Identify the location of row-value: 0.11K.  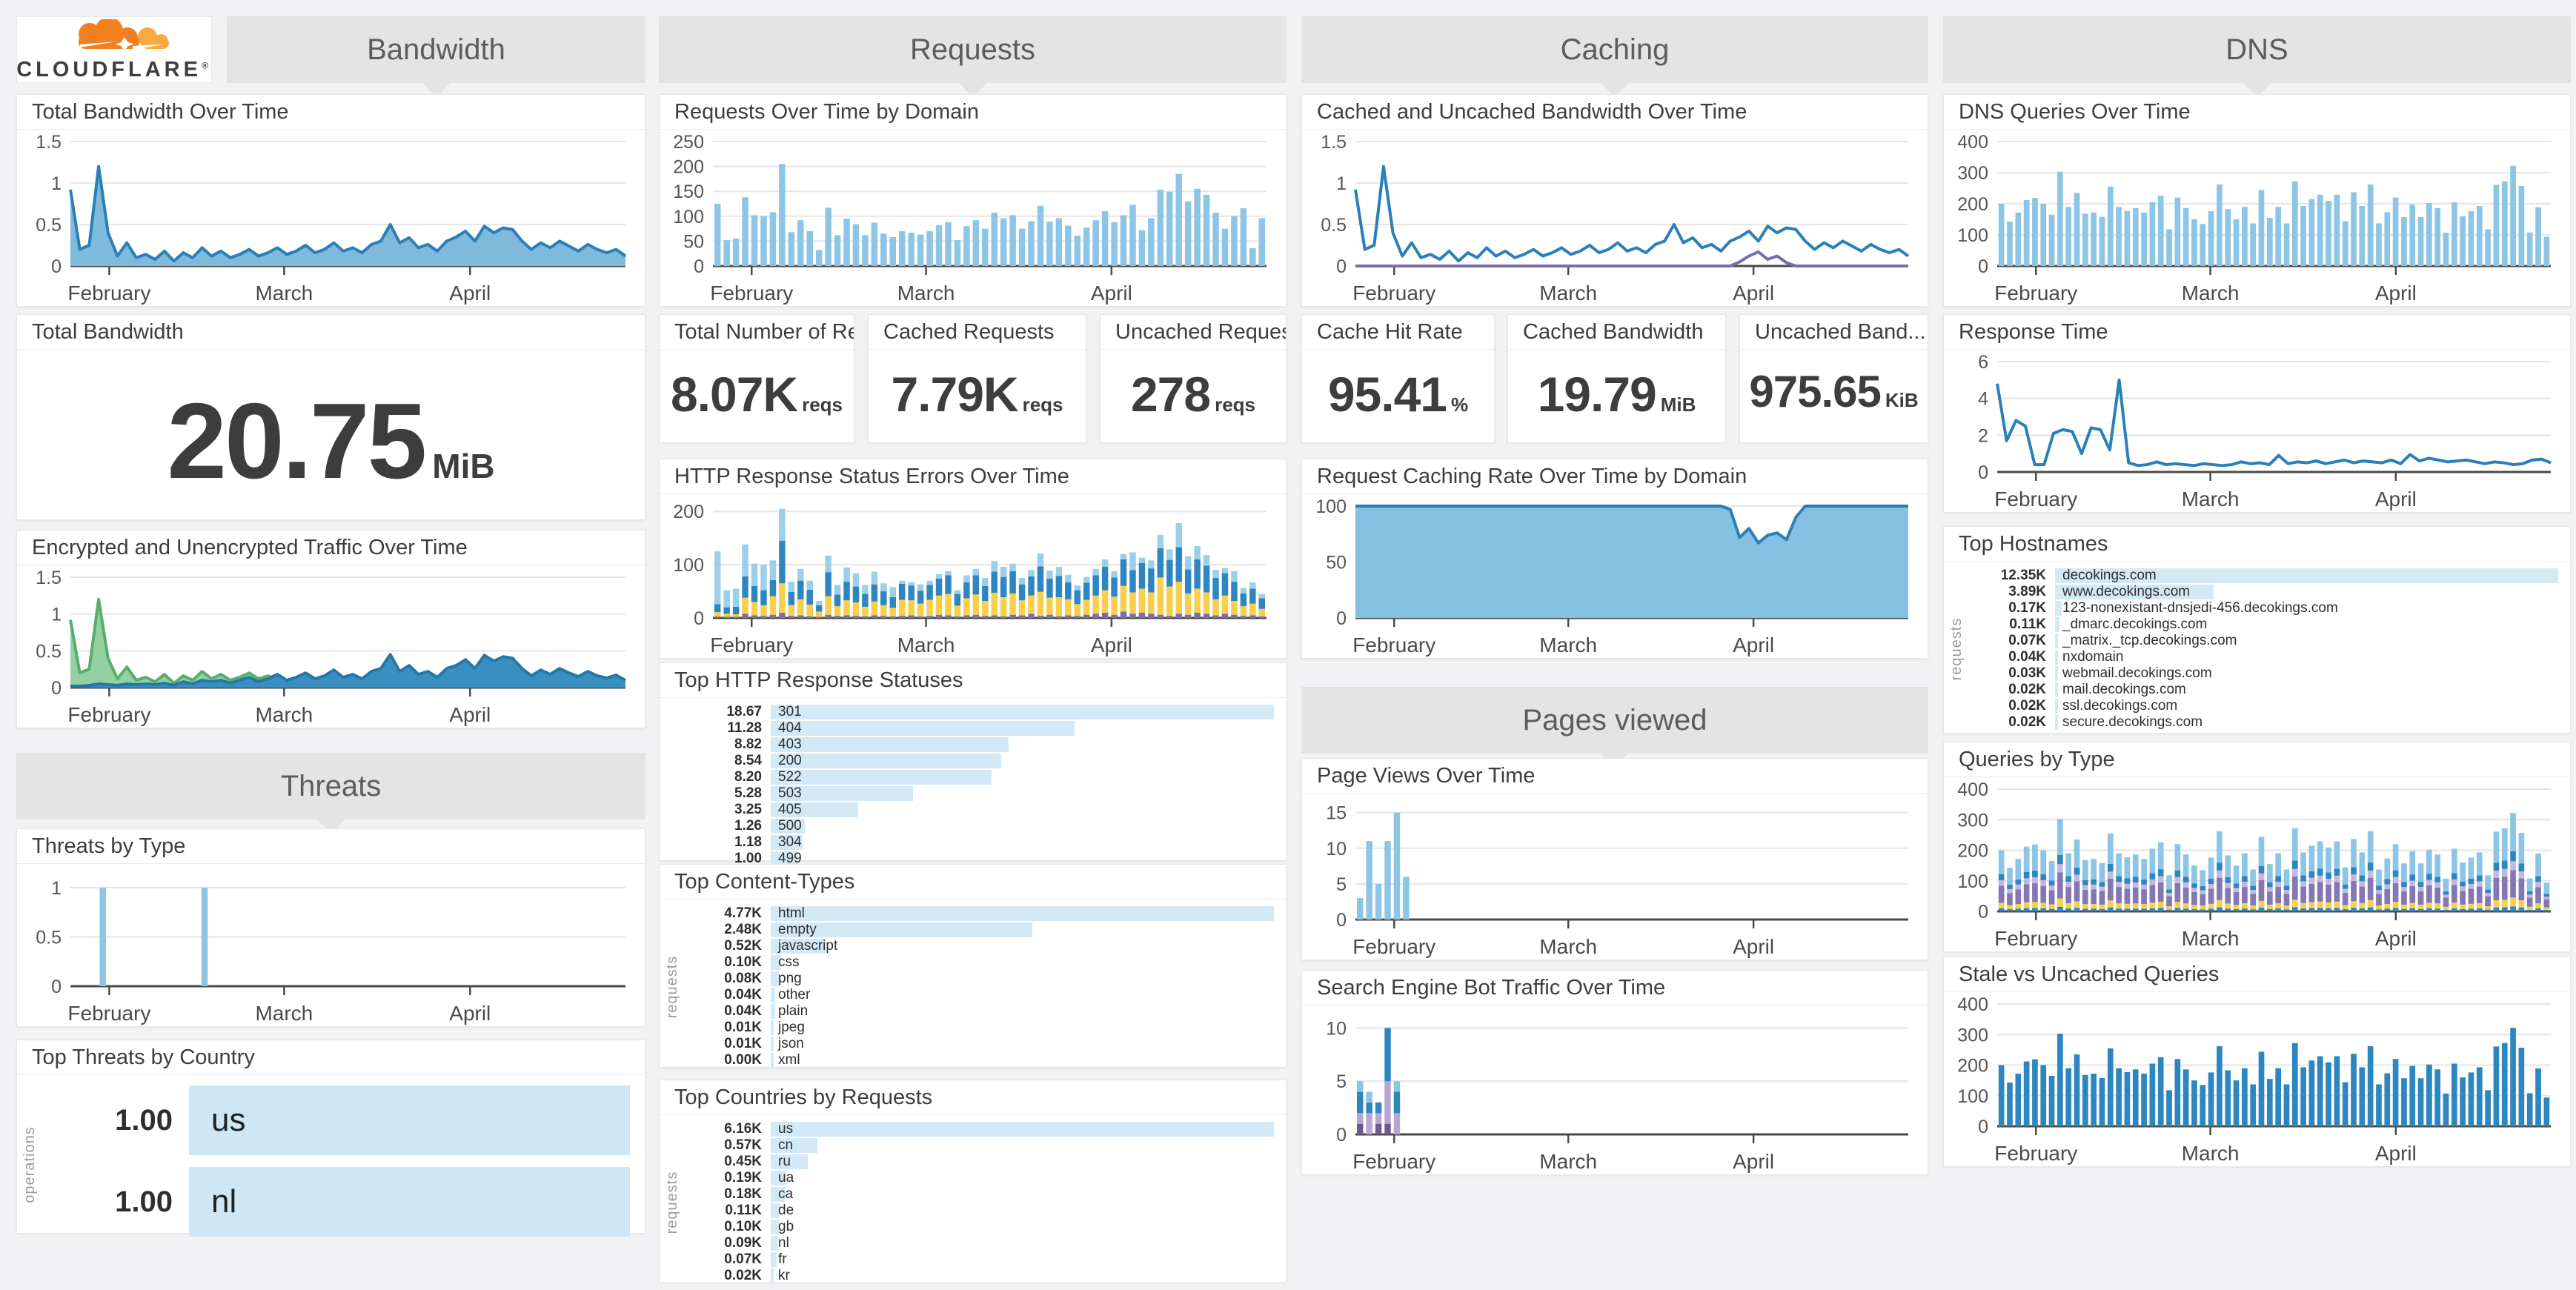
(2027, 624).